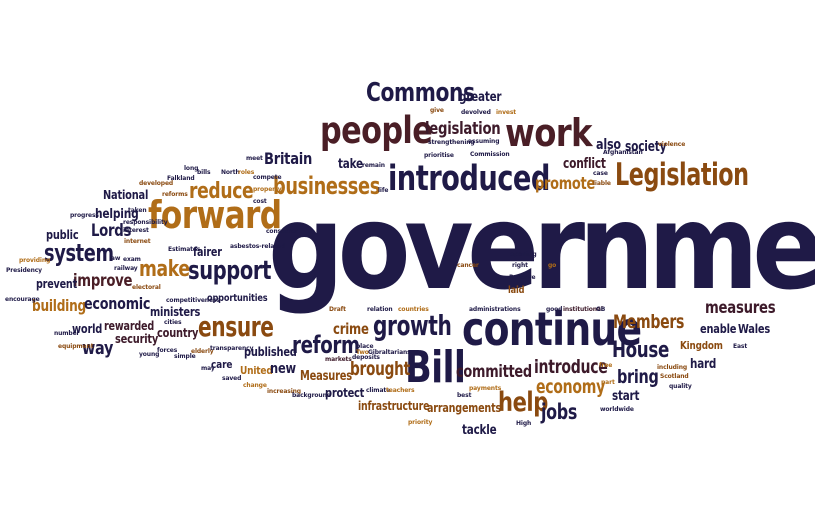 Image resolution: width=815 pixels, height=514 pixels. What do you see at coordinates (232, 378) in the screenshot?
I see `word-saved: saved` at bounding box center [232, 378].